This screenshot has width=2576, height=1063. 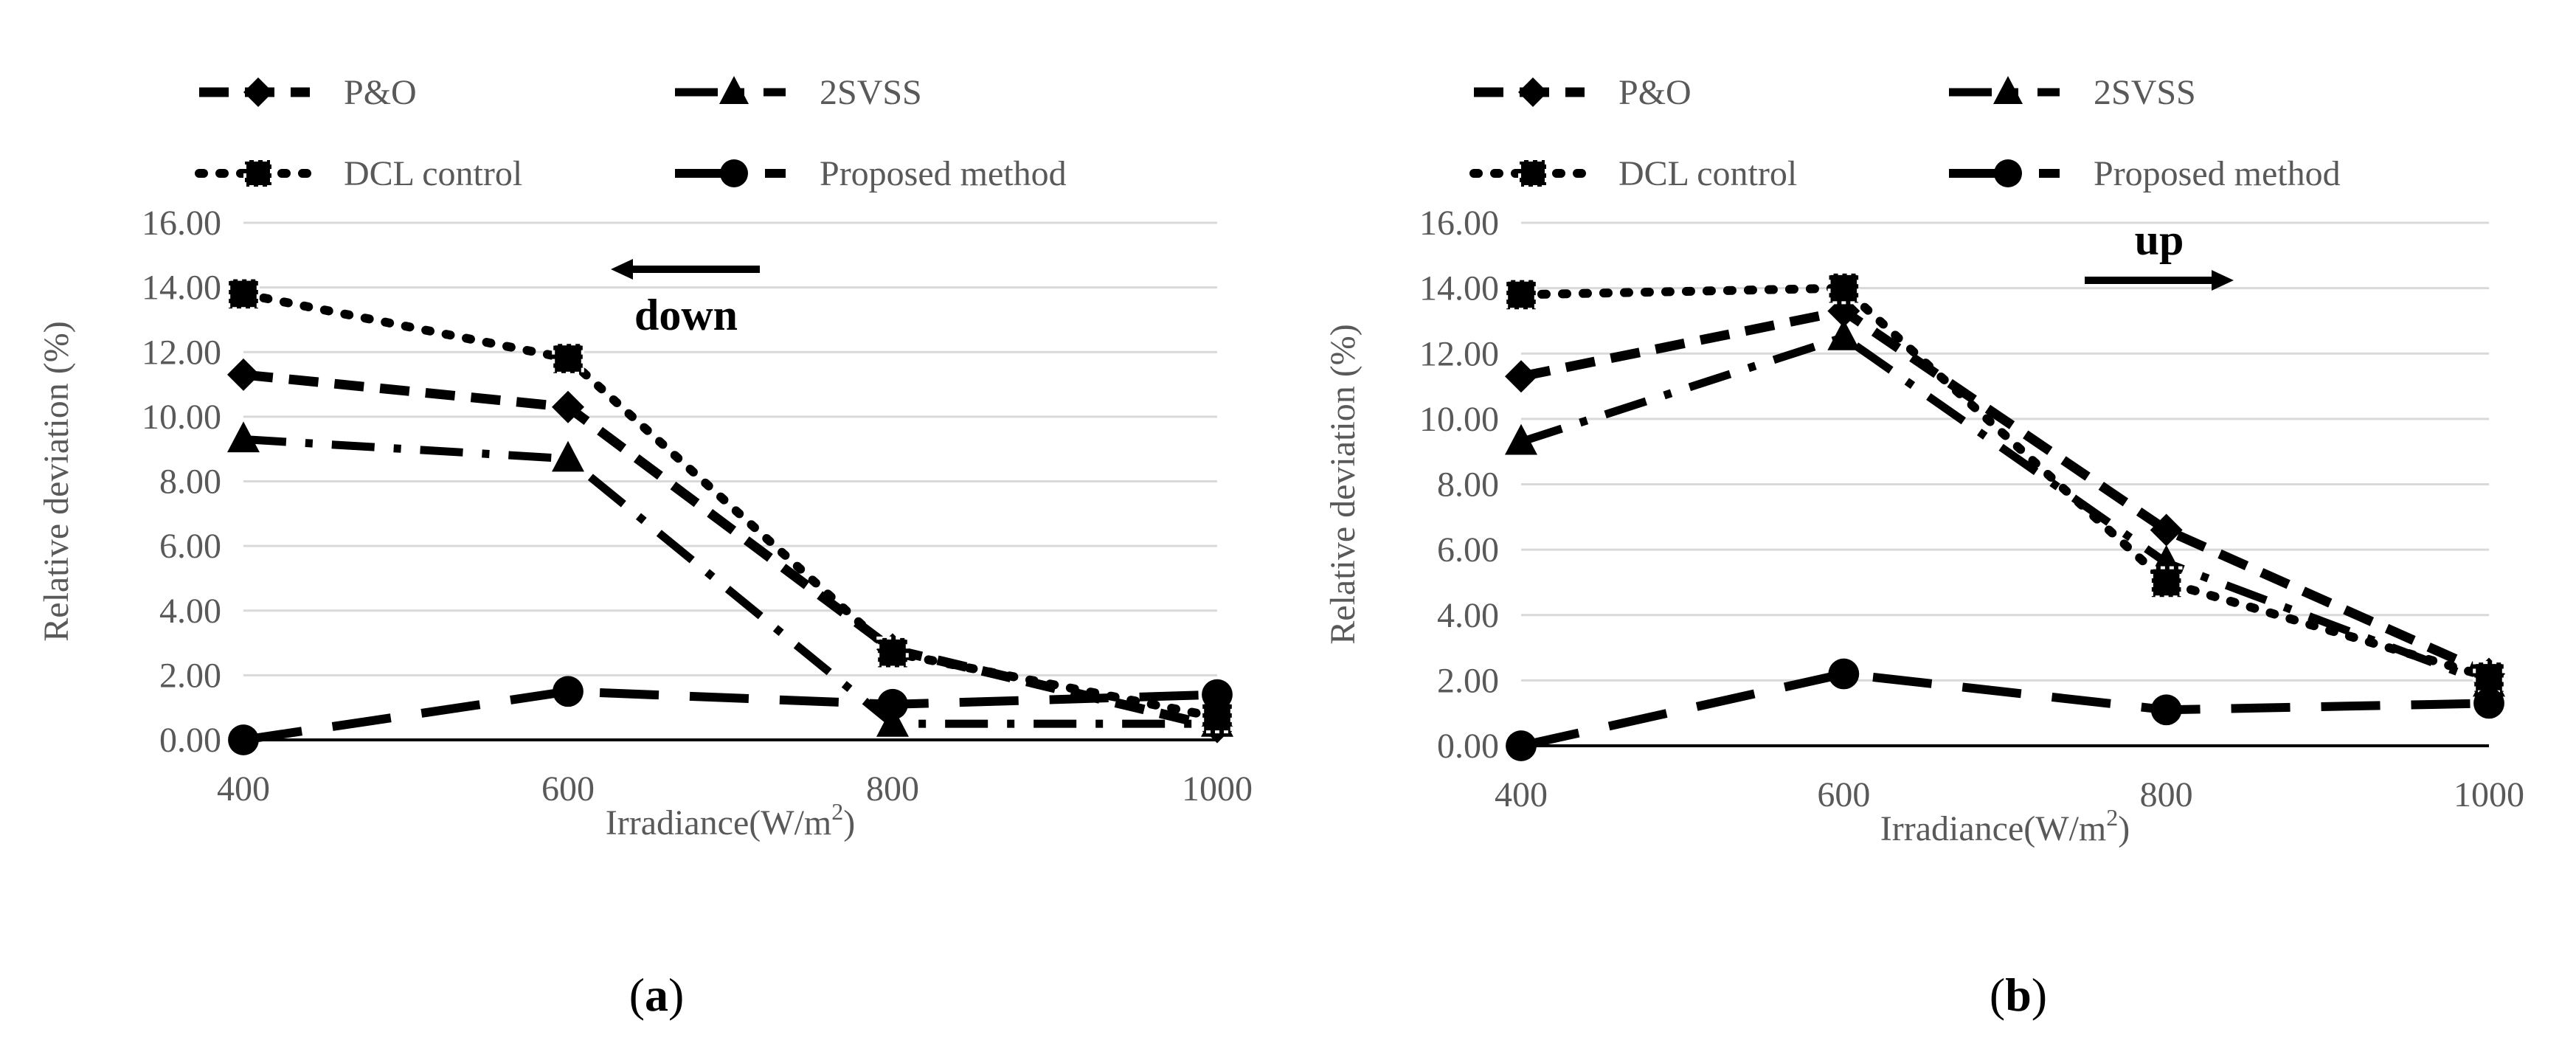 I want to click on annotation-text: down, so click(x=686, y=315).